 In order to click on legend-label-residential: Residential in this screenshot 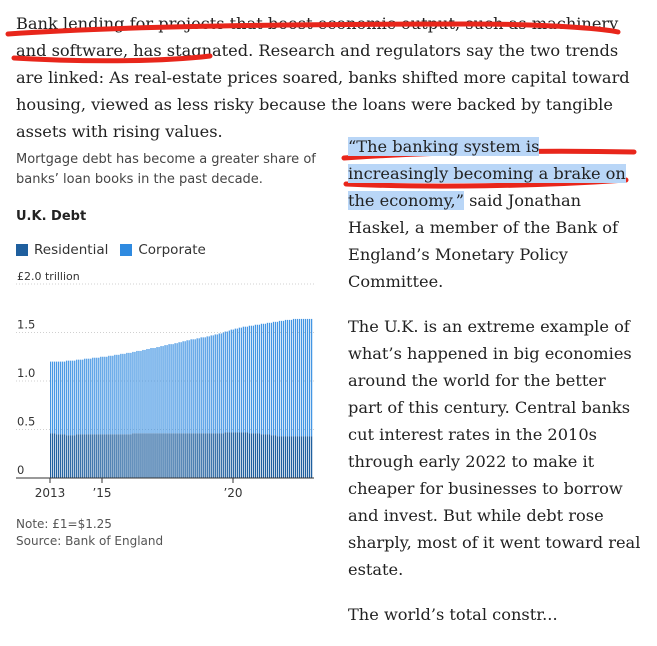, I will do `click(71, 250)`.